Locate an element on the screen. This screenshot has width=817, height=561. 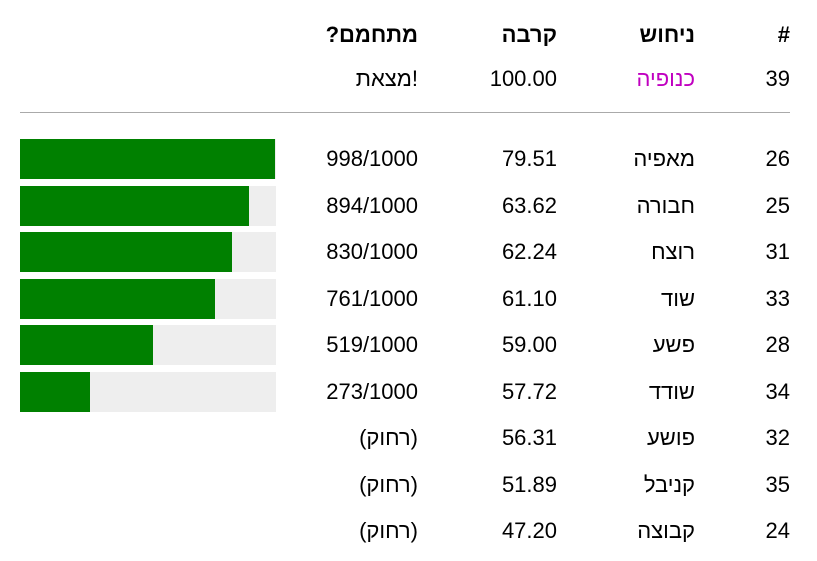
guess-cell: שודד is located at coordinates (671, 391).